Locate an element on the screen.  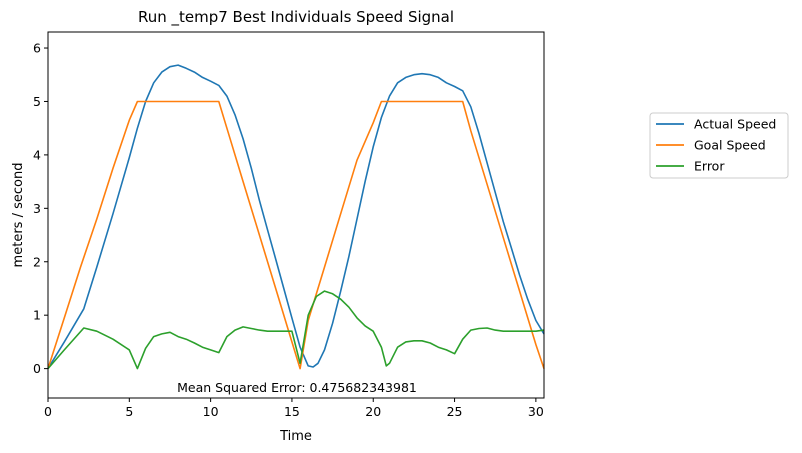
y-axis-label: meters / second is located at coordinates (18, 215).